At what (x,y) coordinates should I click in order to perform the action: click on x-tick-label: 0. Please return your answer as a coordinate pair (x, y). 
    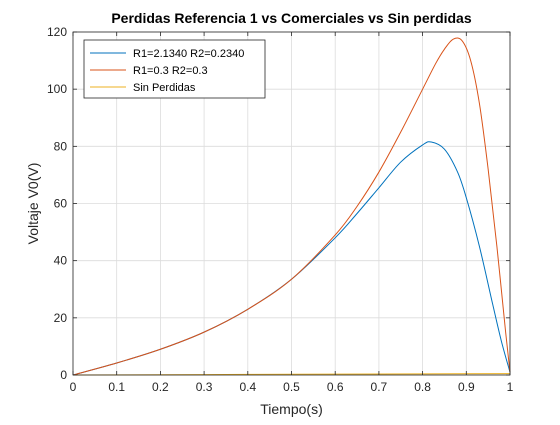
    Looking at the image, I should click on (73, 387).